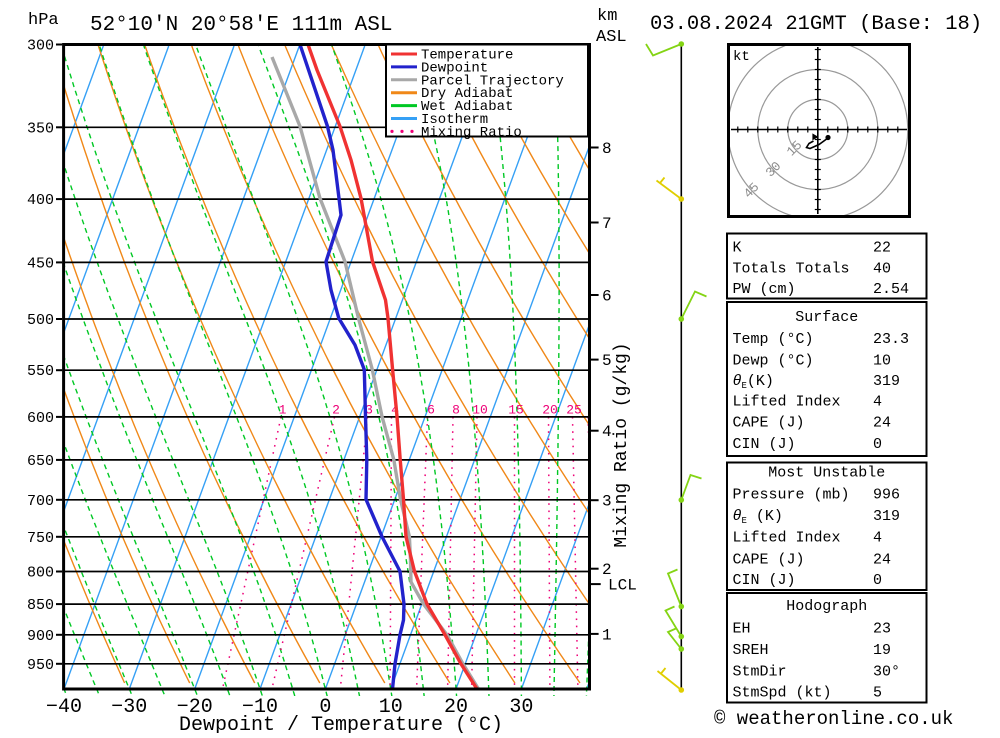 This screenshot has width=1000, height=738. Describe the element at coordinates (773, 360) in the screenshot. I see `svg-text: Dewp (°C)` at that location.